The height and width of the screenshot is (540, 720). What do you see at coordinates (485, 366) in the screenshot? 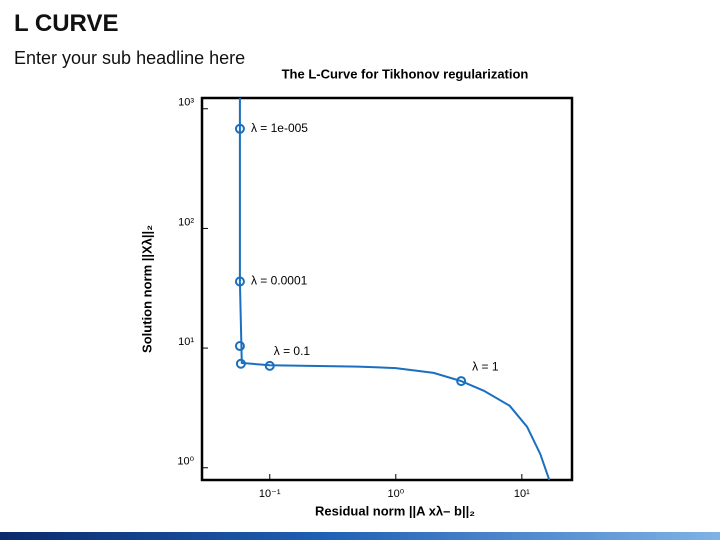
I see `marker-label: λ = 1` at bounding box center [485, 366].